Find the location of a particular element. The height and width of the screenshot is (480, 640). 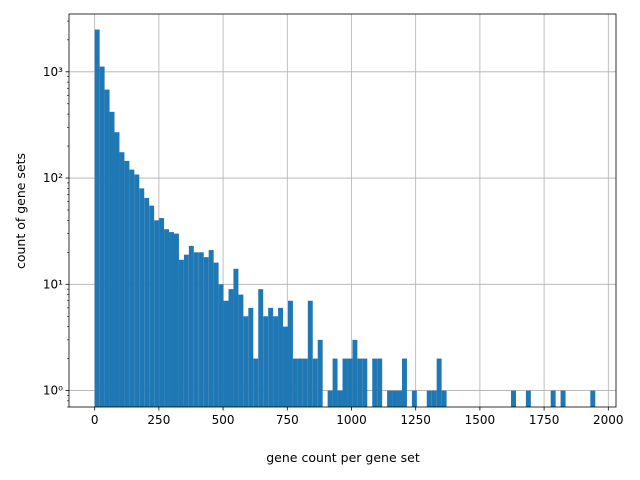

y-tick-label: 10¹ is located at coordinates (53, 284).